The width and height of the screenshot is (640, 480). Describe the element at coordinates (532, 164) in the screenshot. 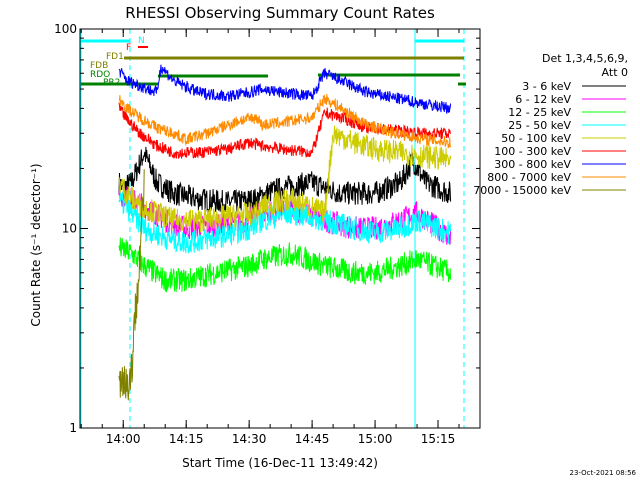

I see `legend-label-6: 300 - 800 keV` at that location.